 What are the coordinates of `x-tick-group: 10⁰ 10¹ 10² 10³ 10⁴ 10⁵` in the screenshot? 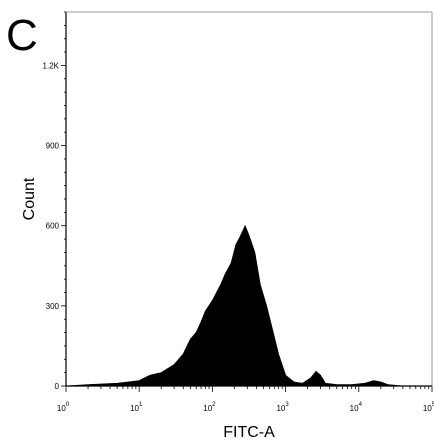 It's located at (245, 399).